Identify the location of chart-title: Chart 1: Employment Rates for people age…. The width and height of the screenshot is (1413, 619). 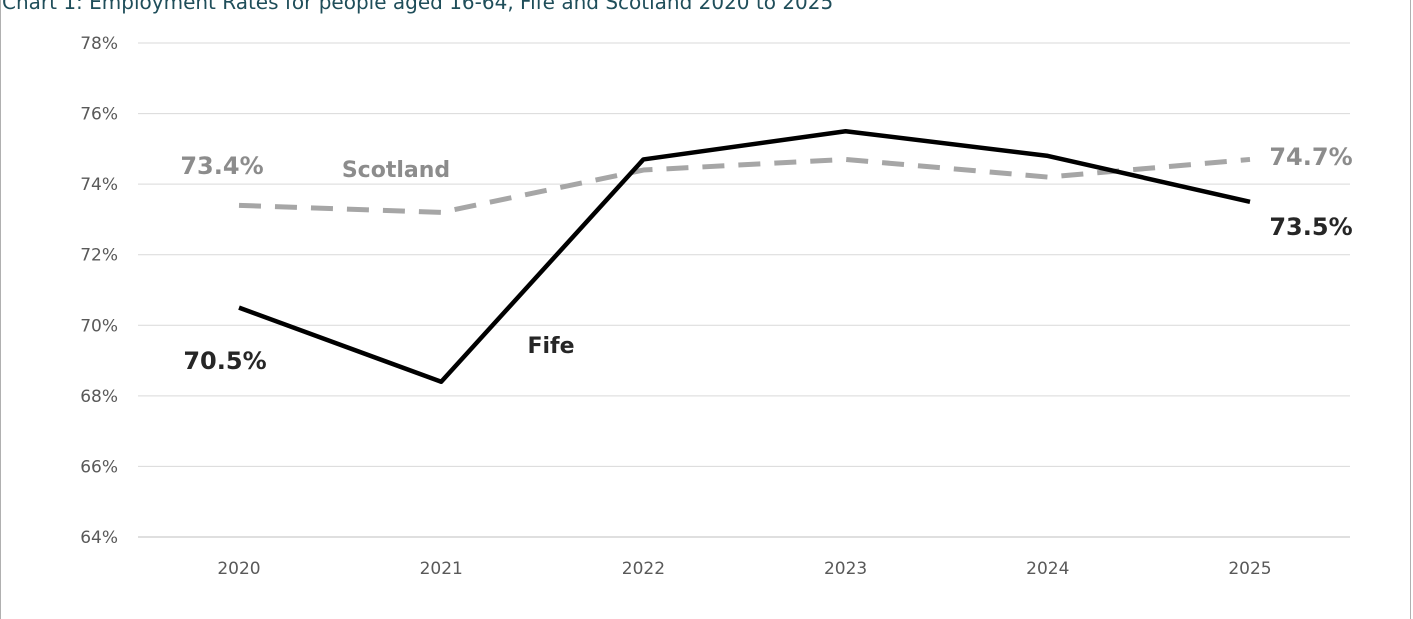
(418, 7).